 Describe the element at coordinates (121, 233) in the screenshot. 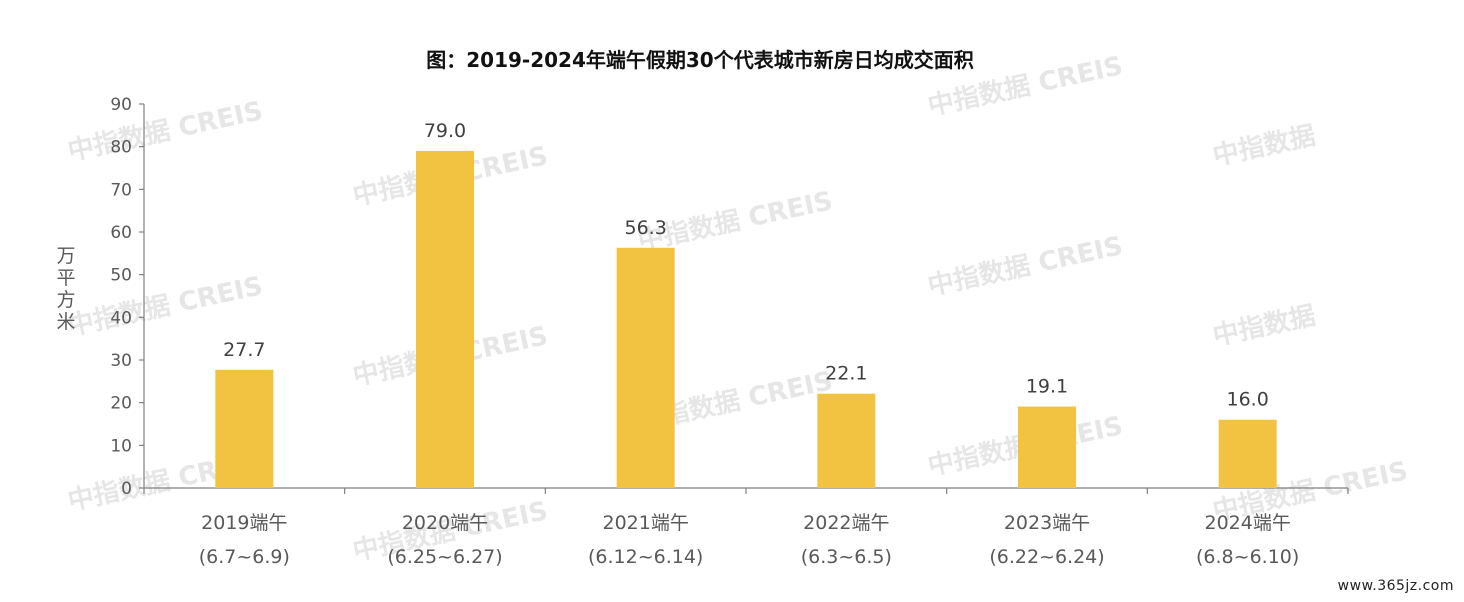

I see `y-tick-label: 60` at that location.